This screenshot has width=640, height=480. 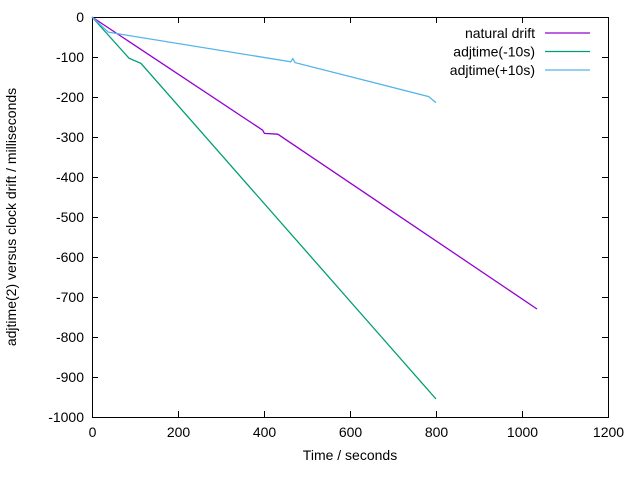 What do you see at coordinates (608, 432) in the screenshot?
I see `x-tick-label: 1200` at bounding box center [608, 432].